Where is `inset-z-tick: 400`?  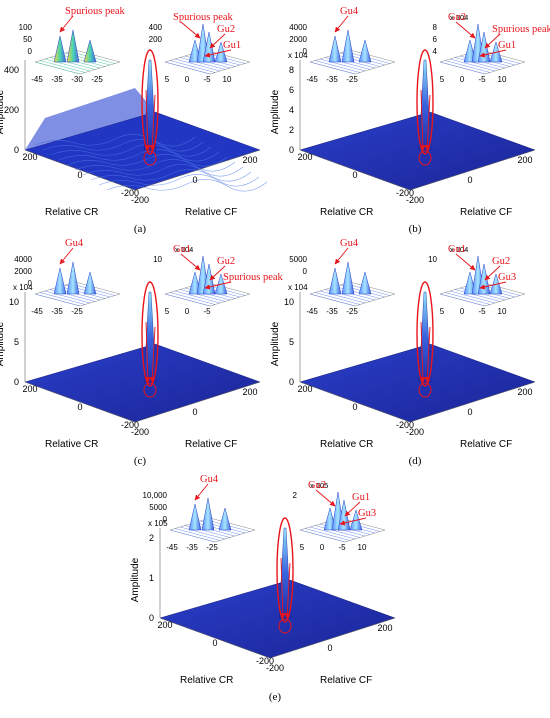
inset-z-tick: 400 is located at coordinates (156, 27).